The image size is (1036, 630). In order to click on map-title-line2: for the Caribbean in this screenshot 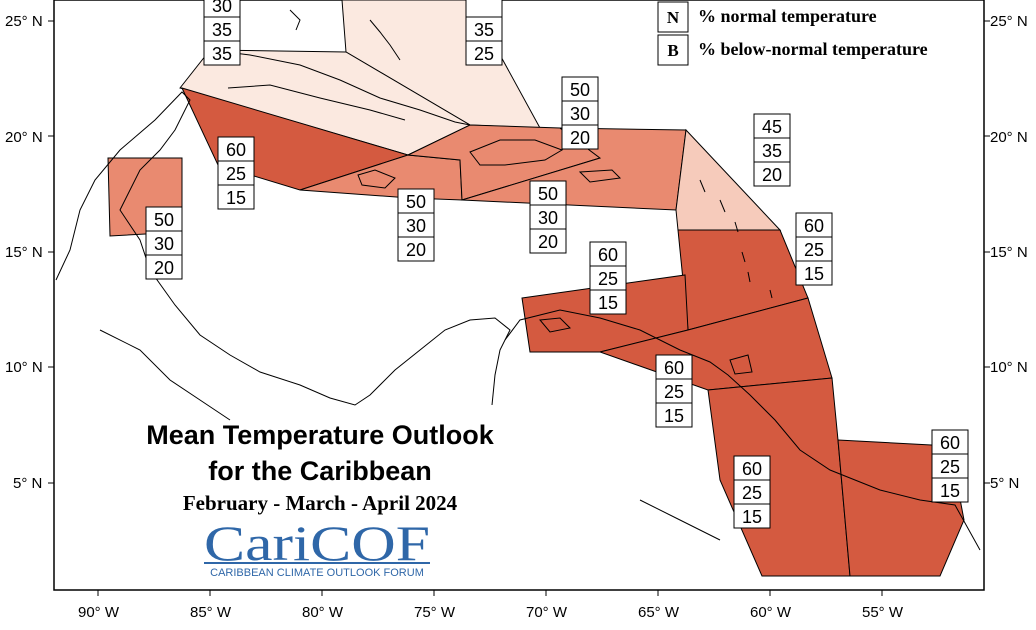, I will do `click(320, 471)`.